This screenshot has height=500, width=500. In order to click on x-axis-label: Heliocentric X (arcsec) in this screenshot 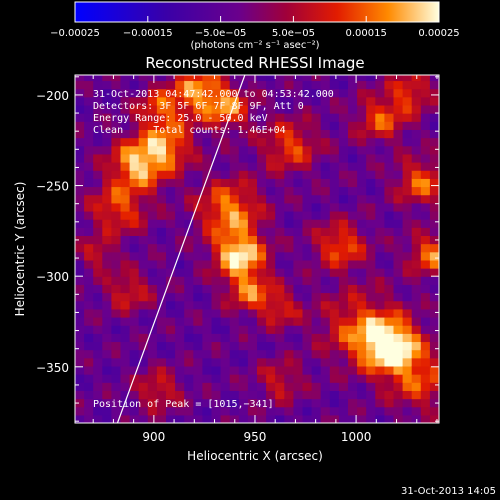, I will do `click(255, 456)`.